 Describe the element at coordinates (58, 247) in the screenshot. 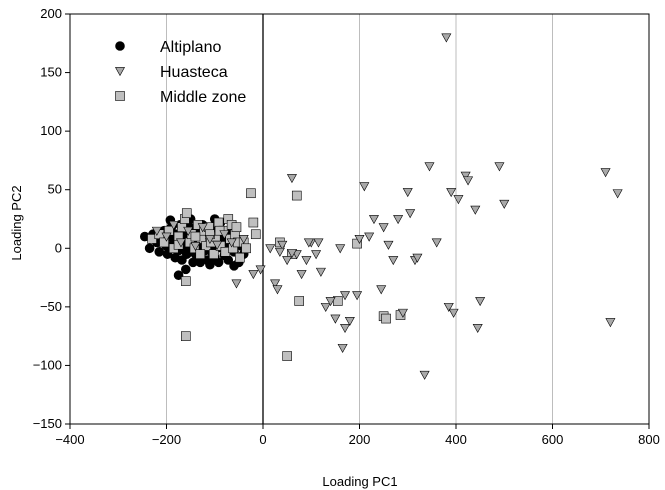

I see `y-tick-label: 0` at that location.